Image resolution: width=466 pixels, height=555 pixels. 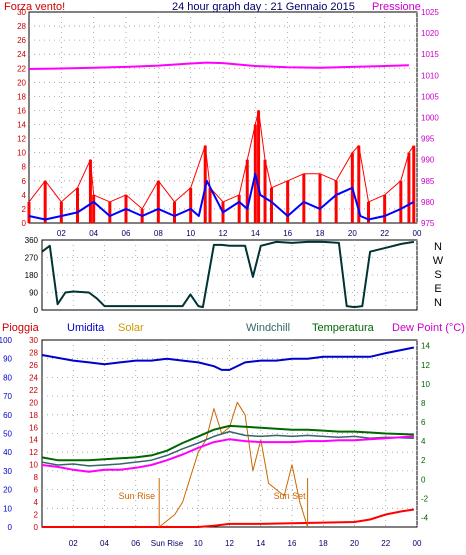 I want to click on humidity-legend: Umidita, so click(x=86, y=328).